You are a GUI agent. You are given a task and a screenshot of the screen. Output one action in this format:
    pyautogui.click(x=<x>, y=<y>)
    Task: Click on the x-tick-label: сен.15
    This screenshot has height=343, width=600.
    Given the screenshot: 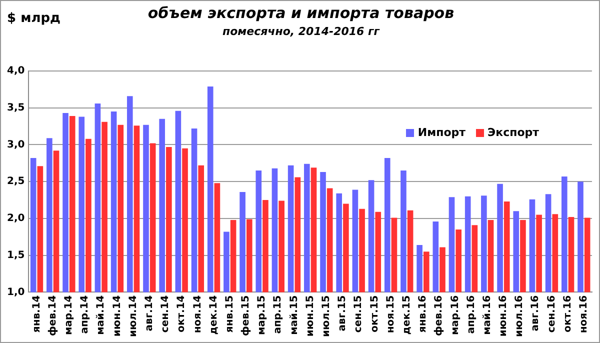 What is the action you would take?
    pyautogui.click(x=358, y=314)
    